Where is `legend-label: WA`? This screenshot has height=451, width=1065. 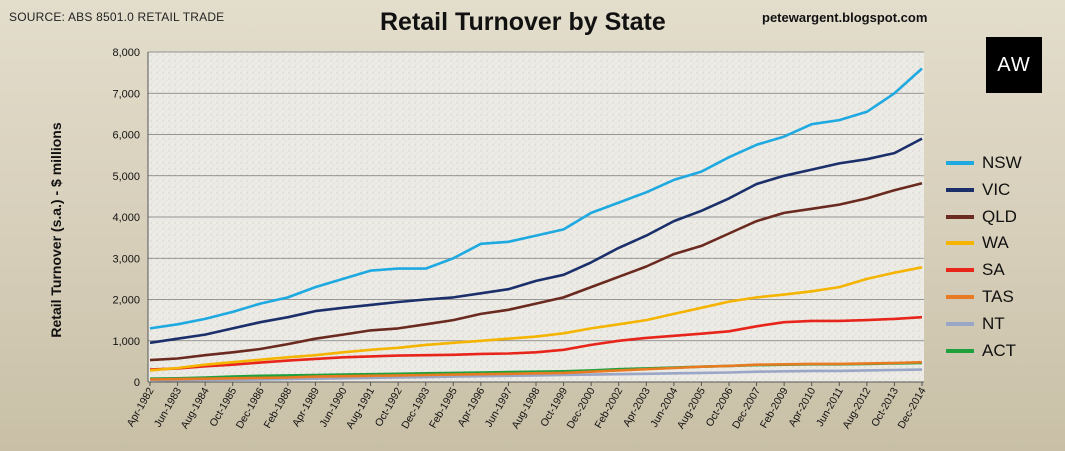 legend-label: WA is located at coordinates (995, 243).